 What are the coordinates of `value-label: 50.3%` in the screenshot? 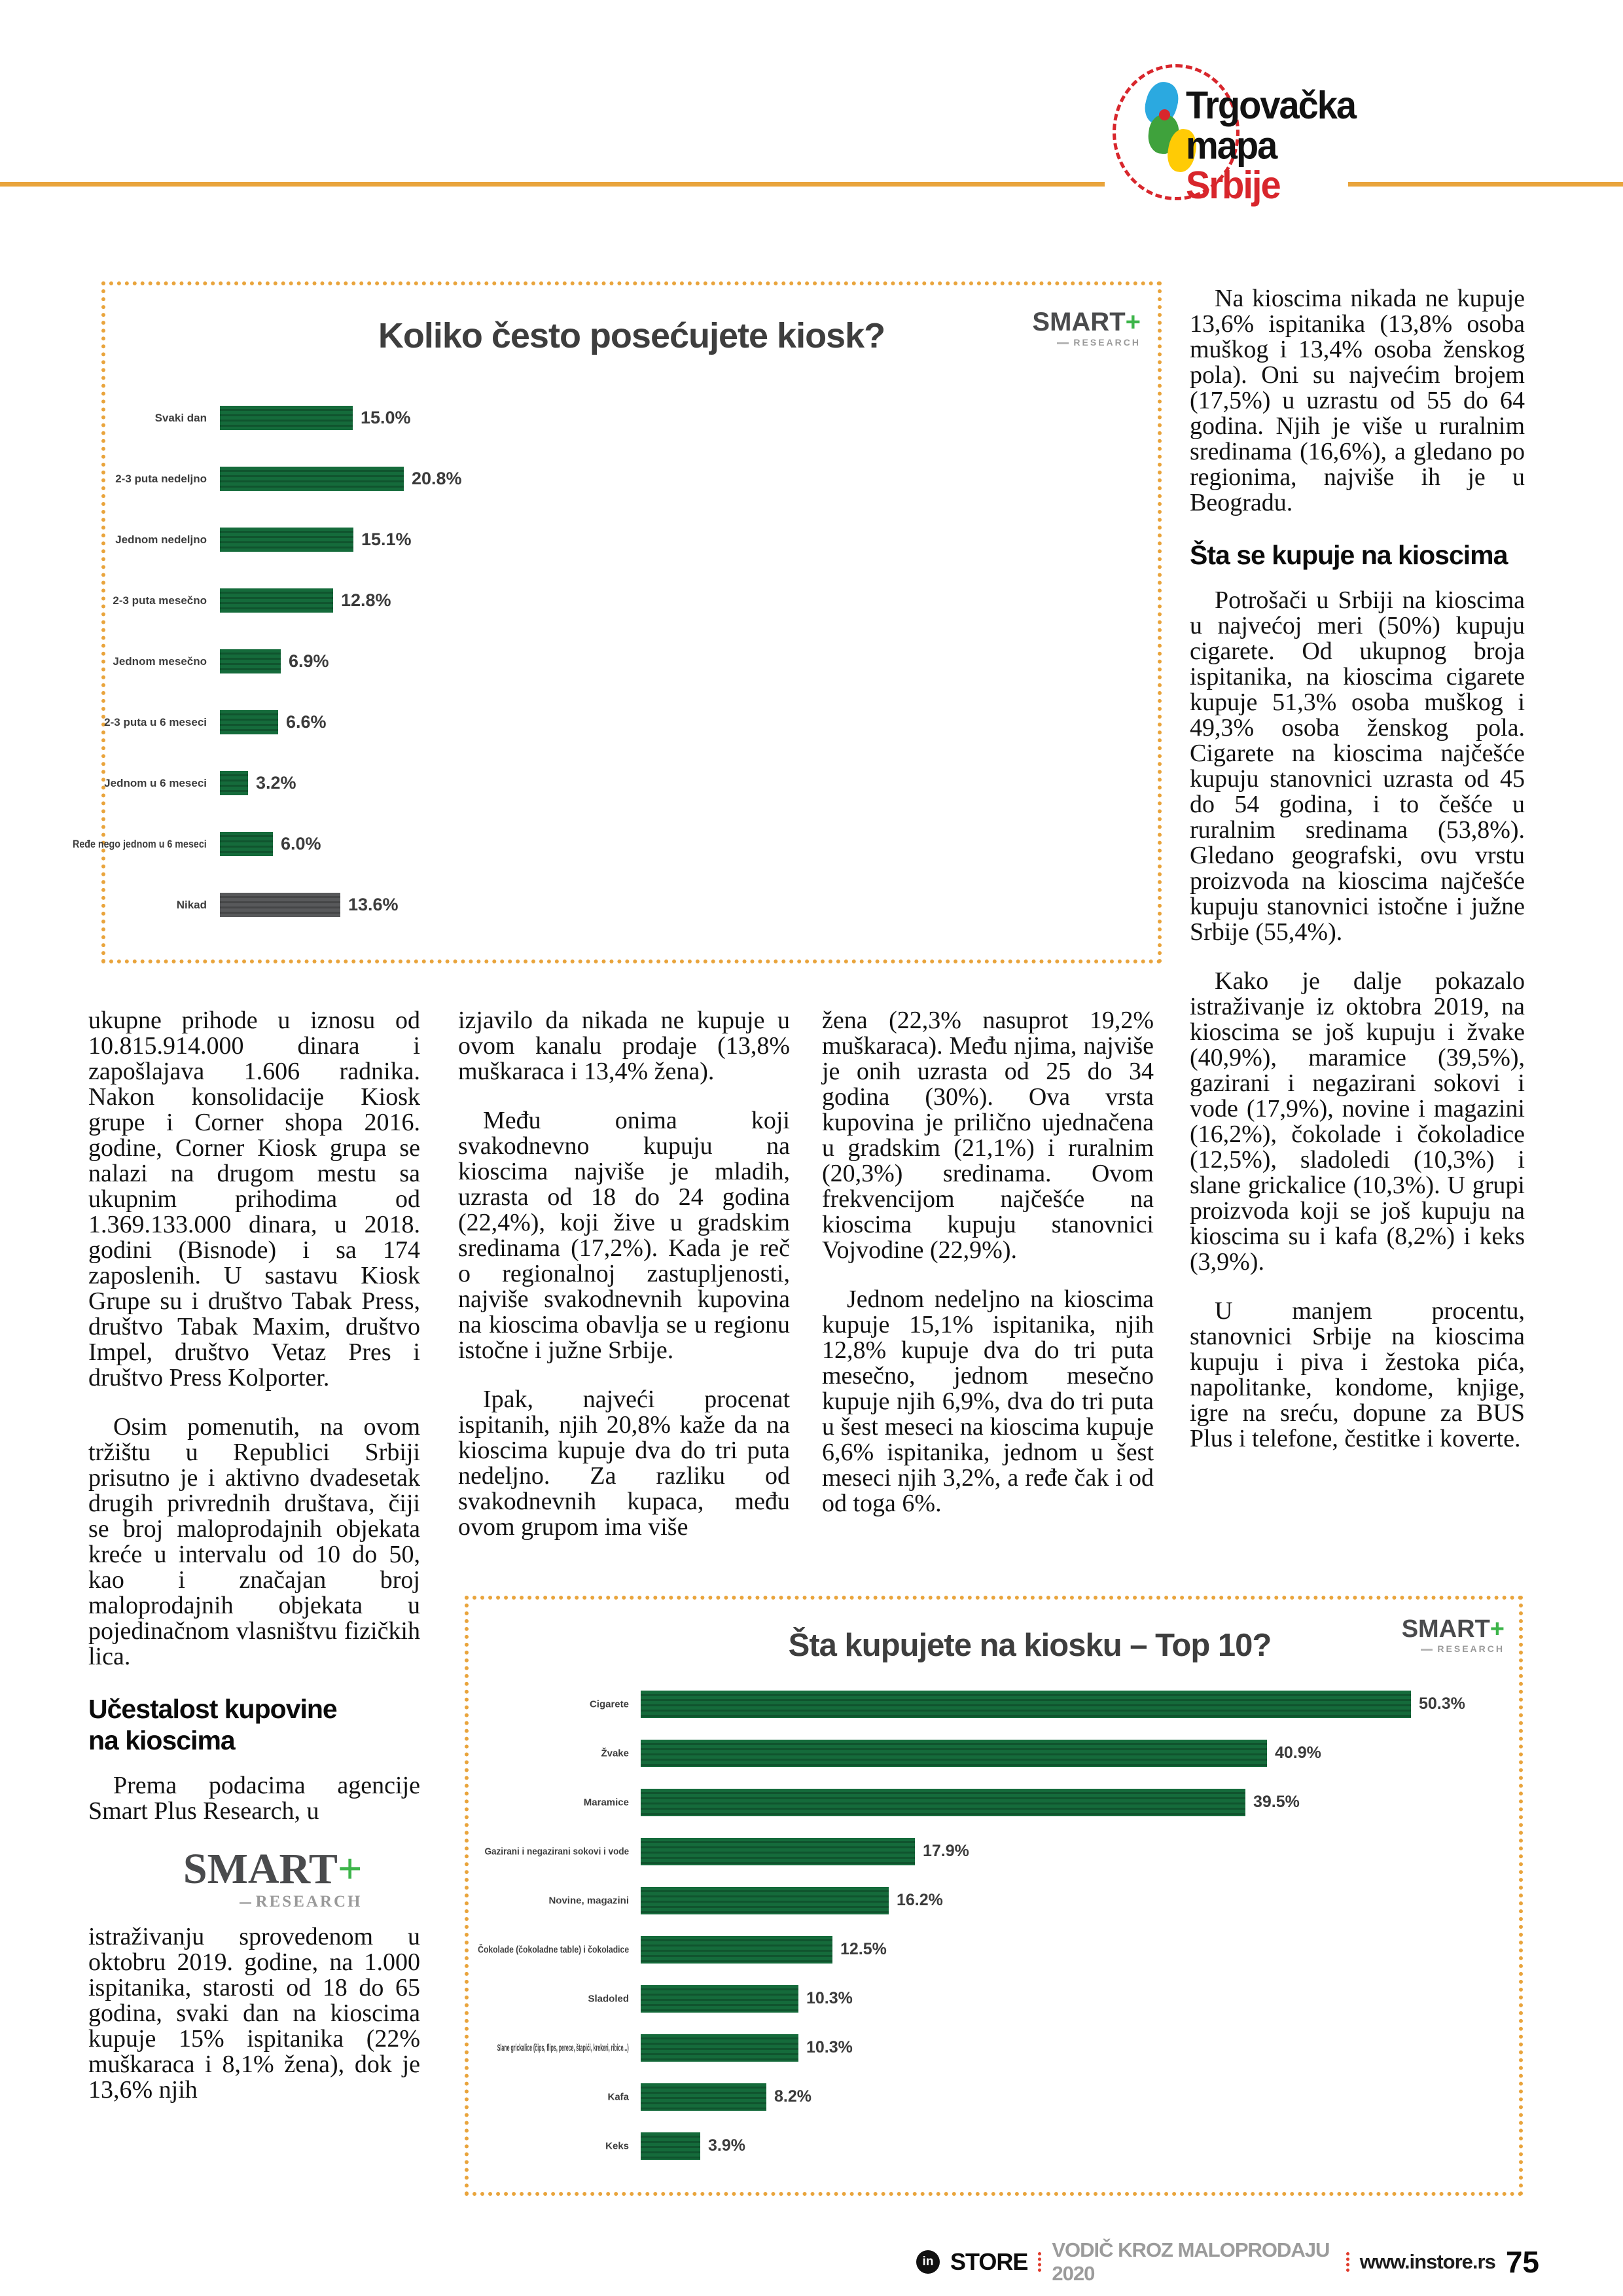 It's located at (1442, 1704).